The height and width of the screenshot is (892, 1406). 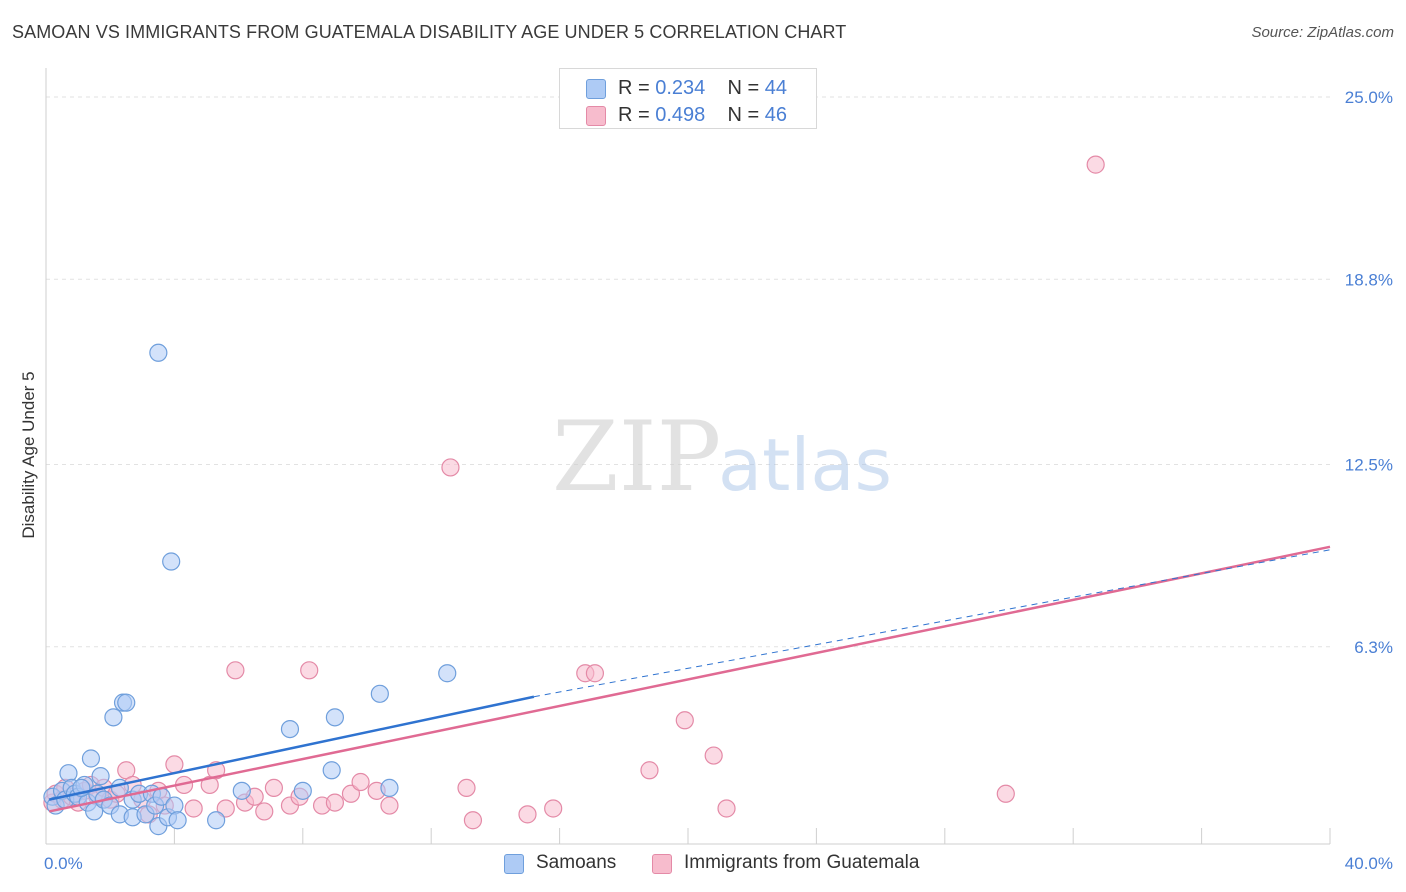 I want to click on watermark-zip: ZIP, so click(x=636, y=457).